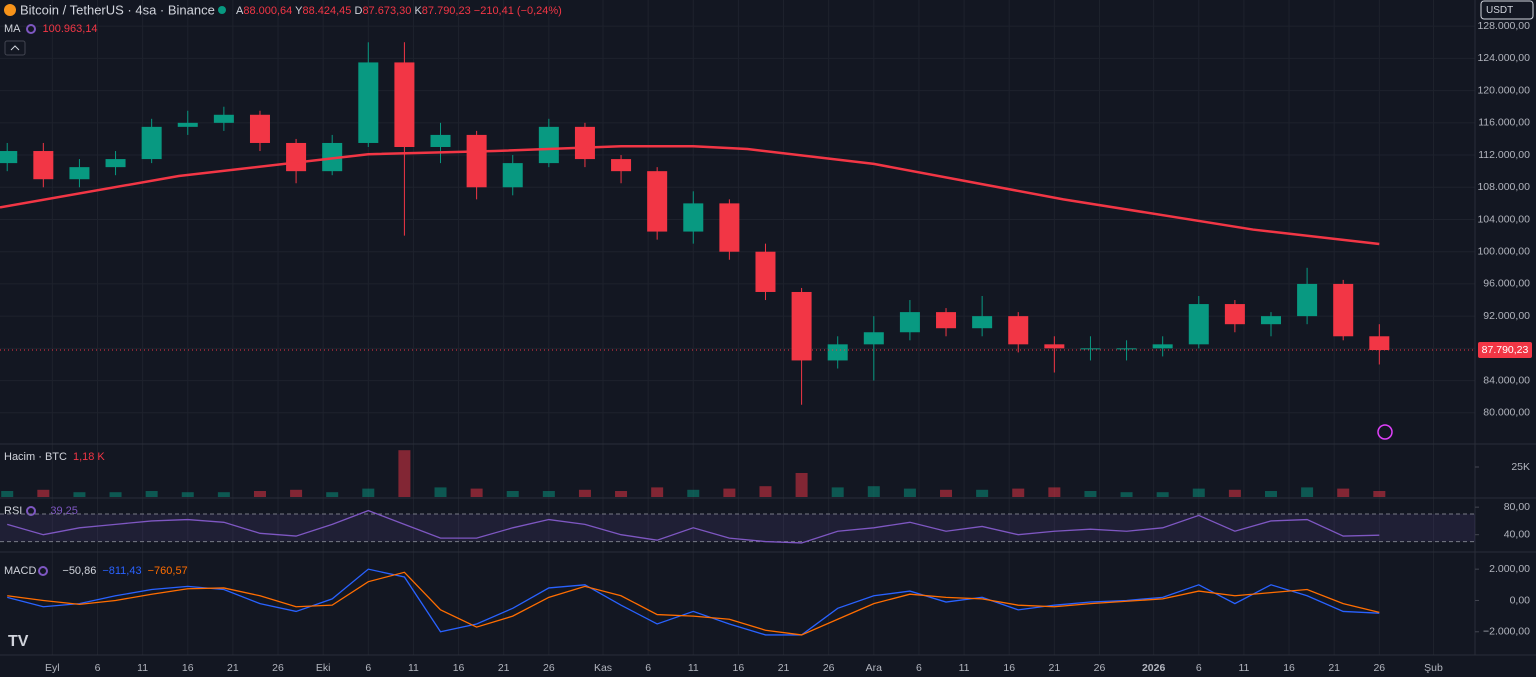  What do you see at coordinates (1506, 632) in the screenshot?
I see `y-tick-label: −2.000,00` at bounding box center [1506, 632].